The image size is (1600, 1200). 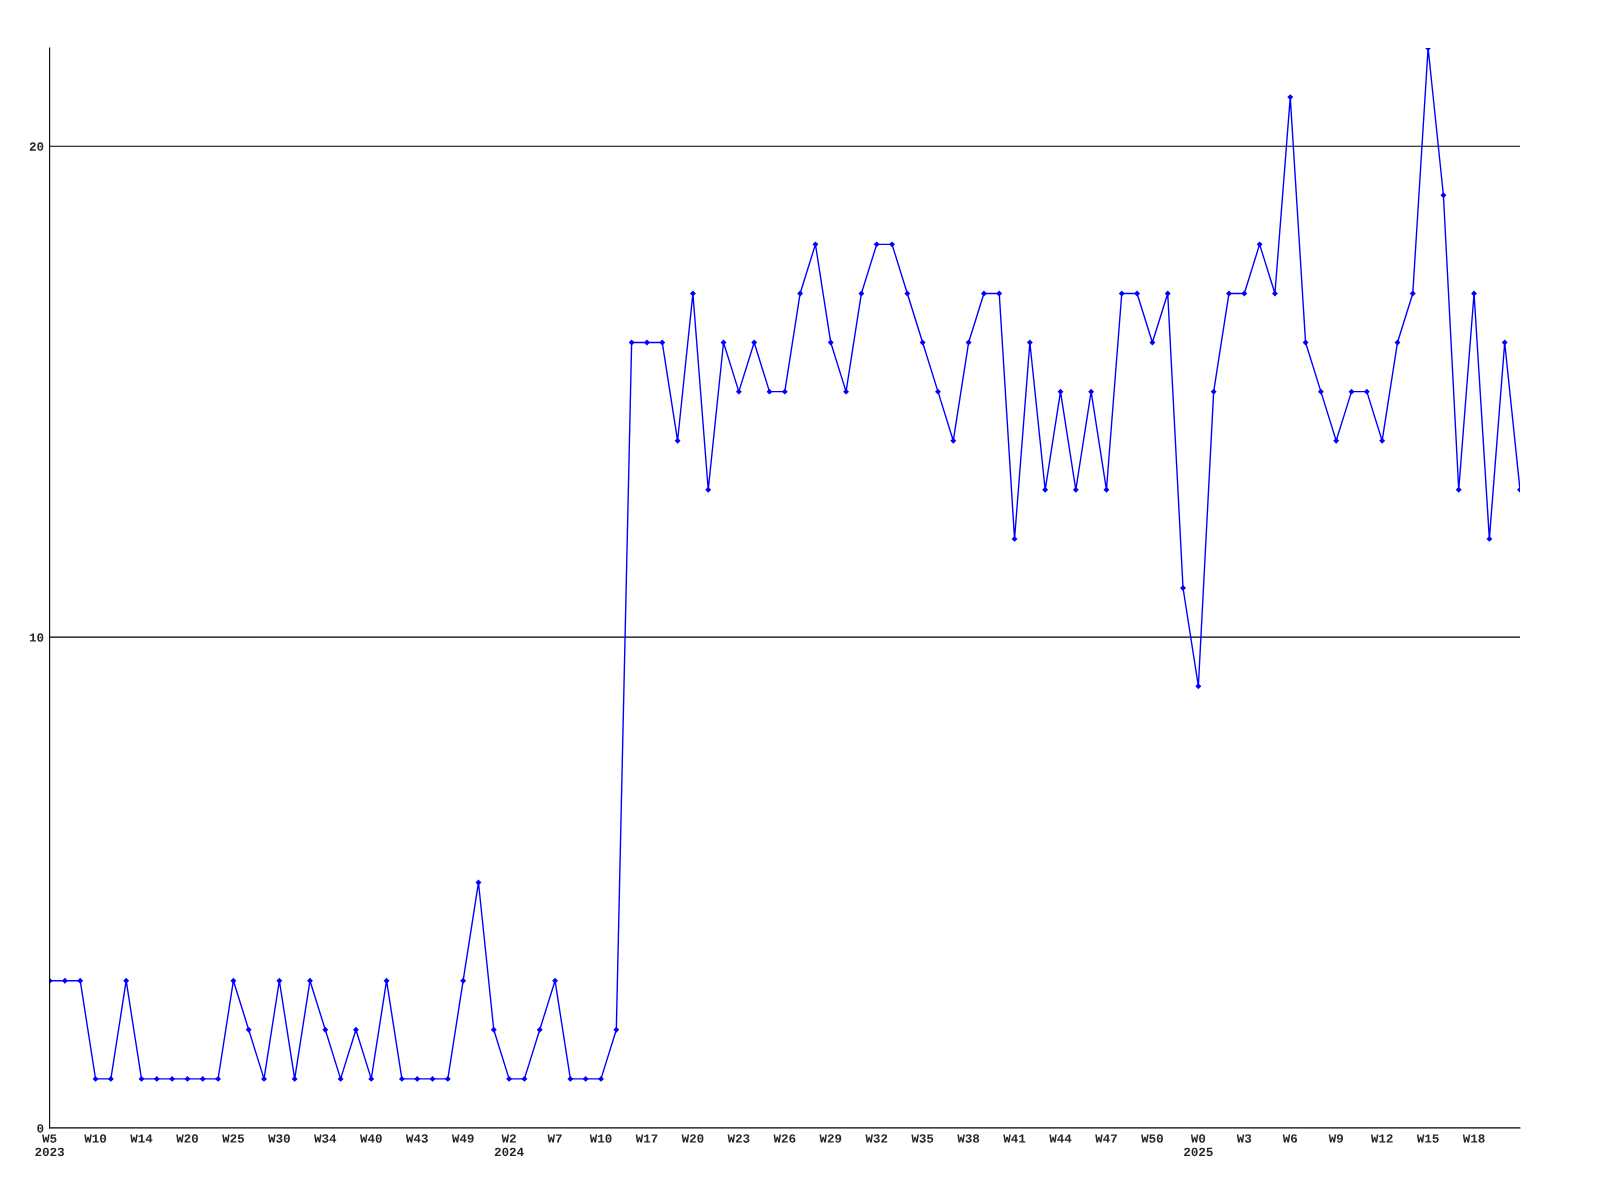 I want to click on y-tick-label: 20, so click(x=36, y=146).